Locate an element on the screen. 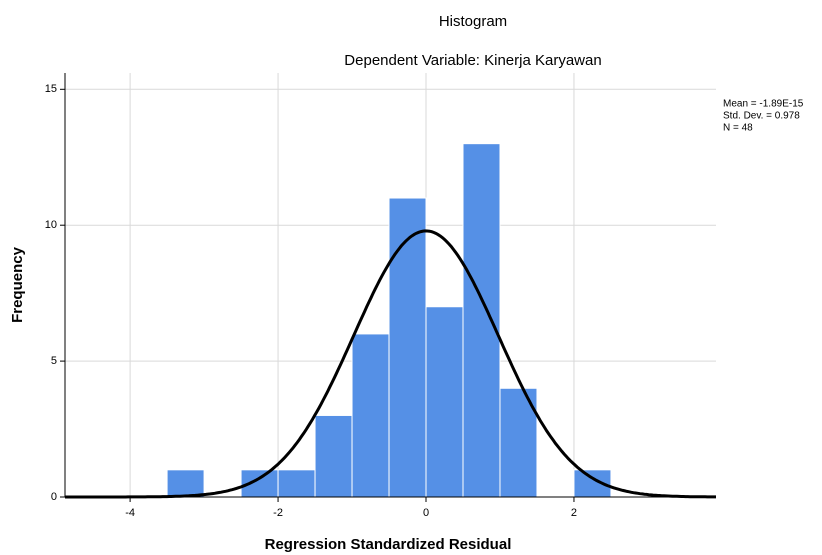 The image size is (822, 555). x-tick-label: 0 is located at coordinates (426, 513).